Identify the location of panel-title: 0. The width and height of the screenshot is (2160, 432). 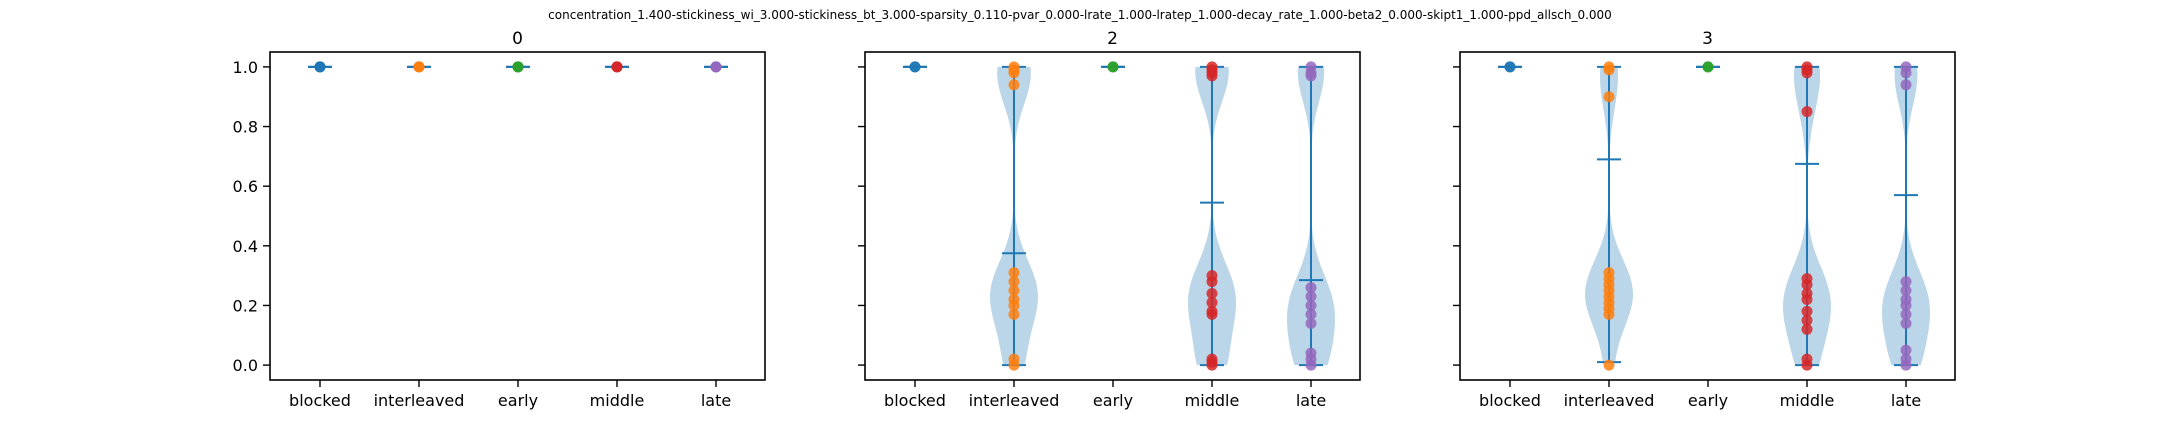
(517, 39).